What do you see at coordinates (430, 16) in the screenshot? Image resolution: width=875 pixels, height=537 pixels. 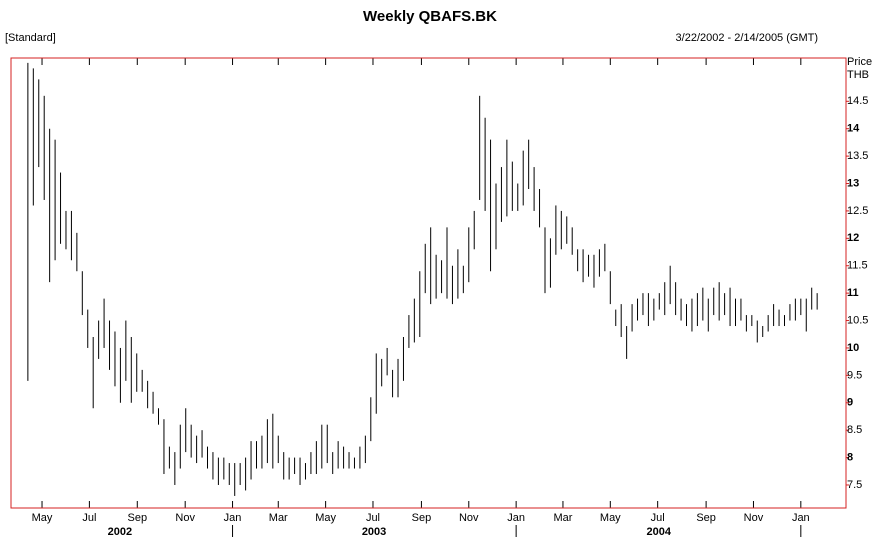 I see `chart-title: Weekly QBAFS.BK` at bounding box center [430, 16].